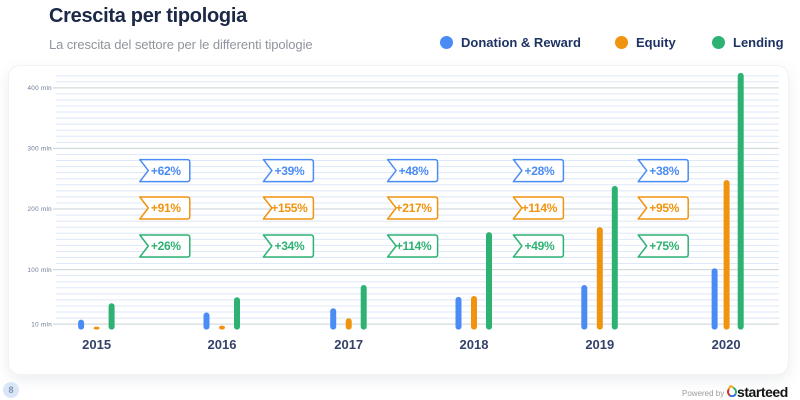  Describe the element at coordinates (166, 171) in the screenshot. I see `svg-text: +62%` at that location.